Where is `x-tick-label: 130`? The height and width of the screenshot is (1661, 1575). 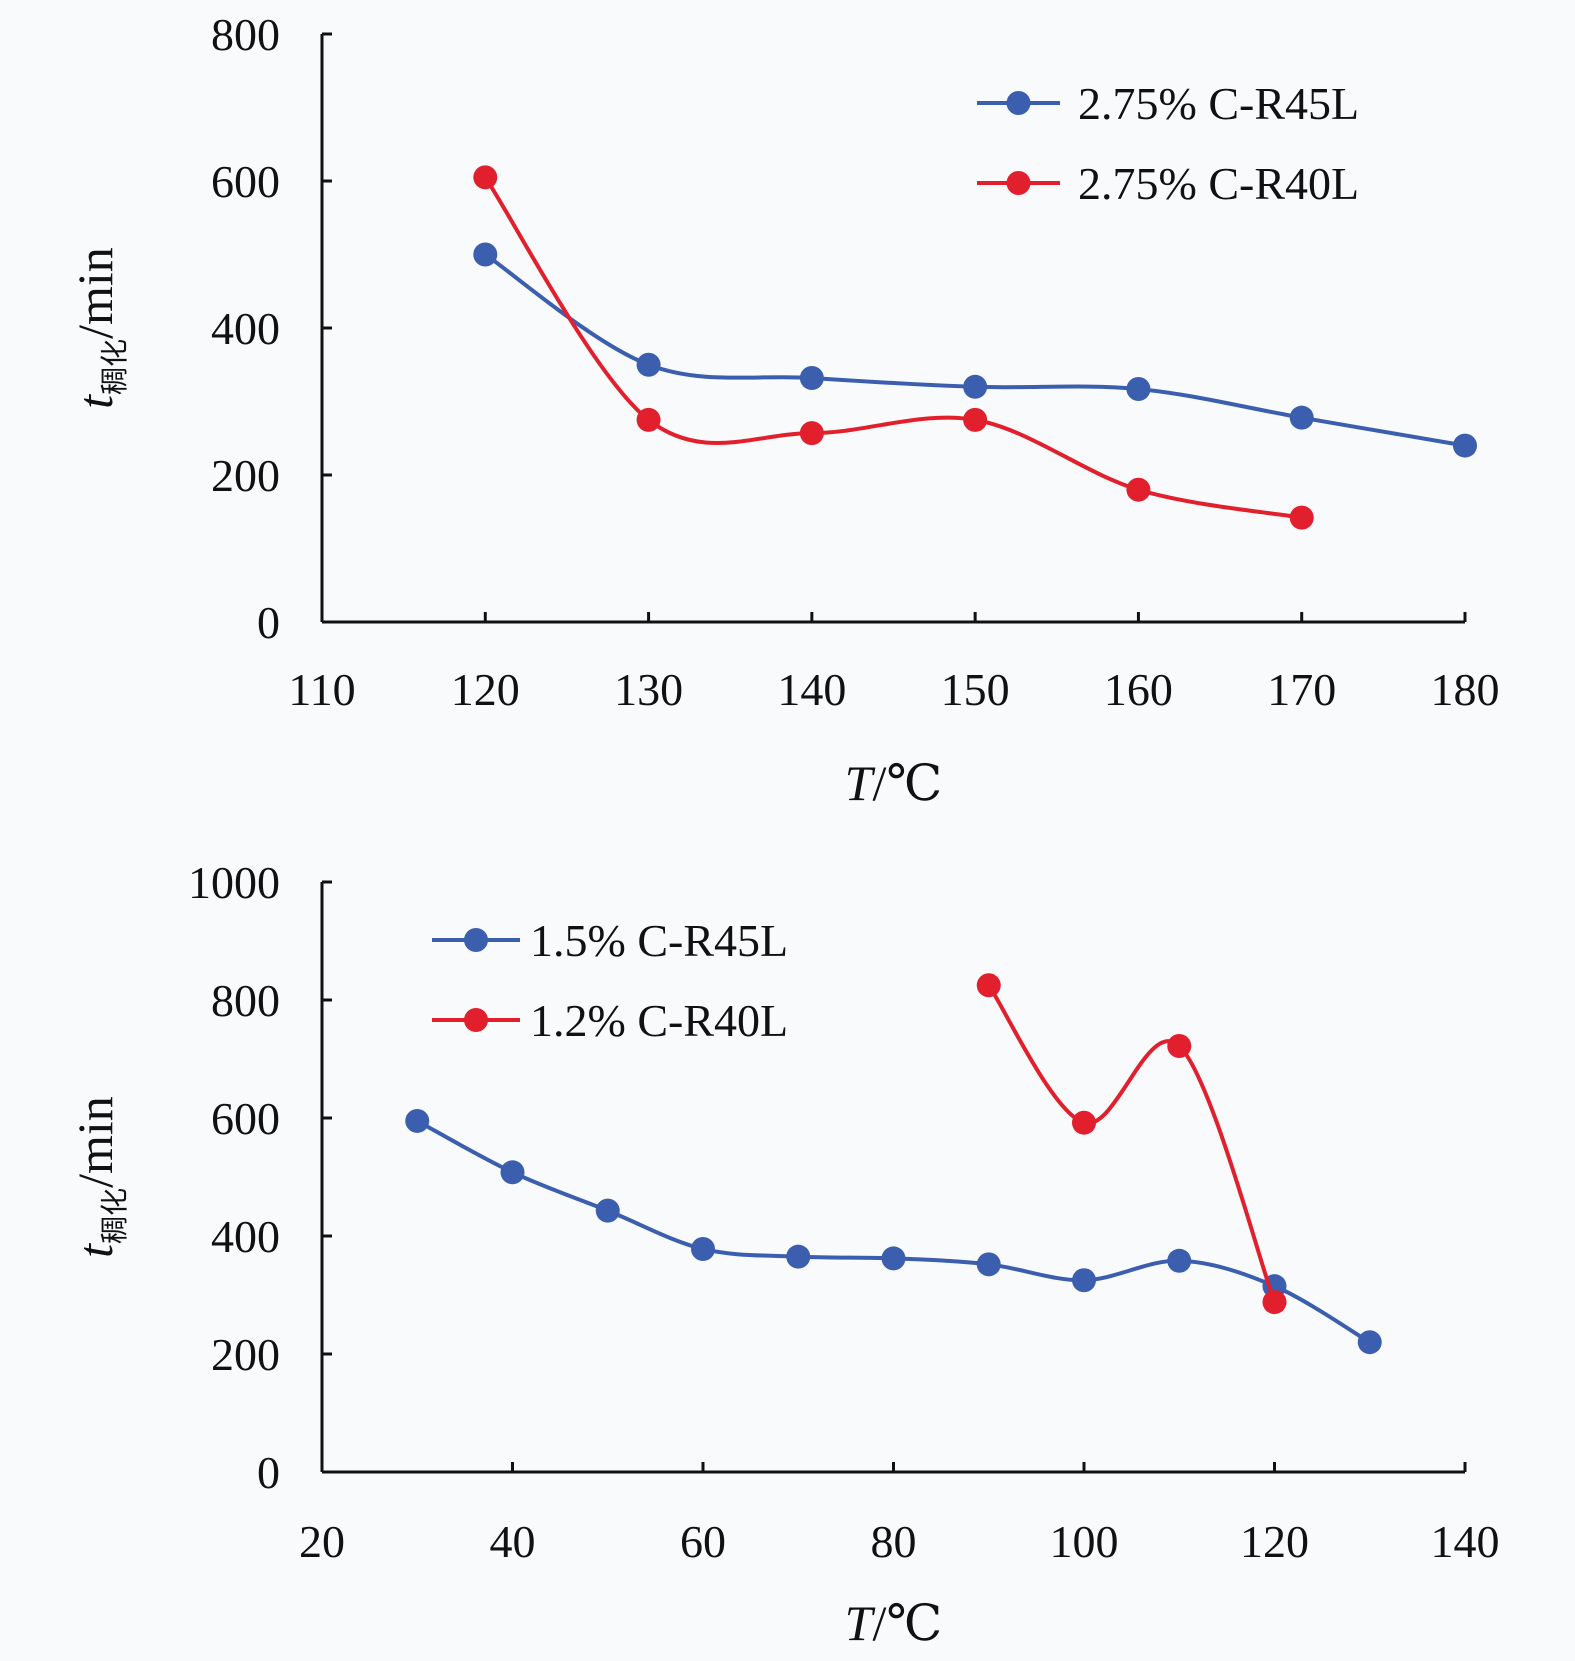
x-tick-label: 130 is located at coordinates (648, 689).